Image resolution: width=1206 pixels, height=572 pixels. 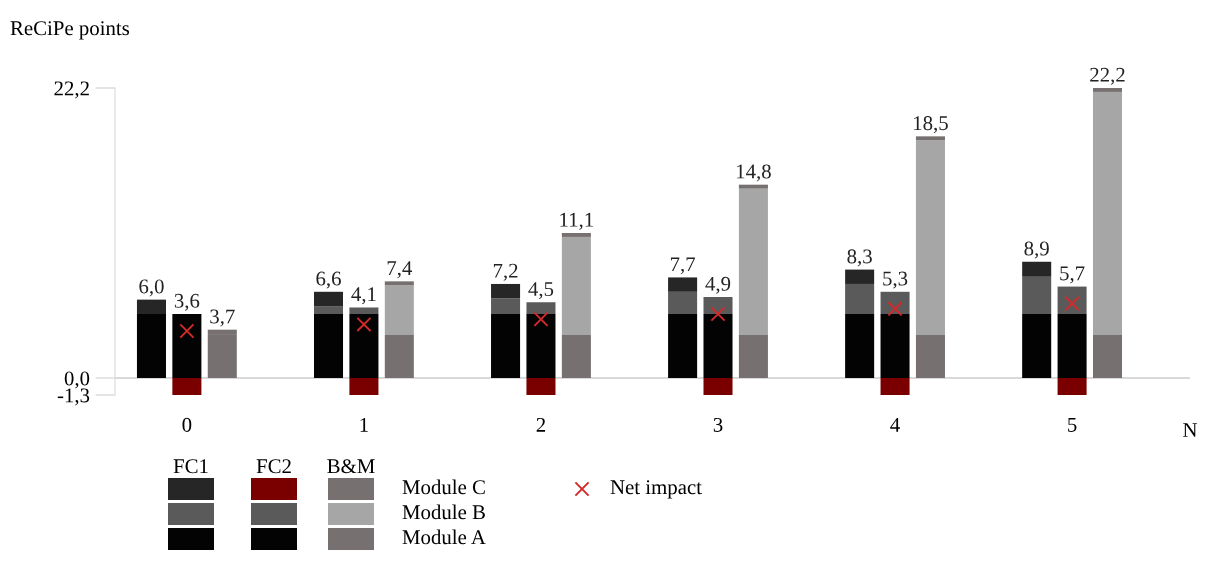 I want to click on legend-label: Net impact, so click(x=656, y=489).